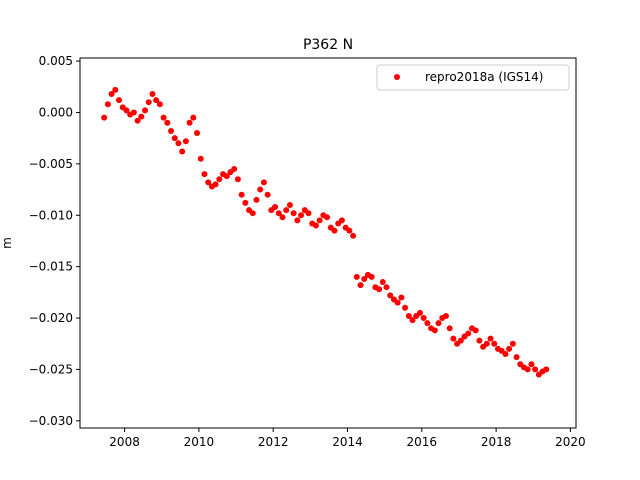 This screenshot has width=640, height=480. I want to click on legend: repro2018a (IGS14), so click(473, 77).